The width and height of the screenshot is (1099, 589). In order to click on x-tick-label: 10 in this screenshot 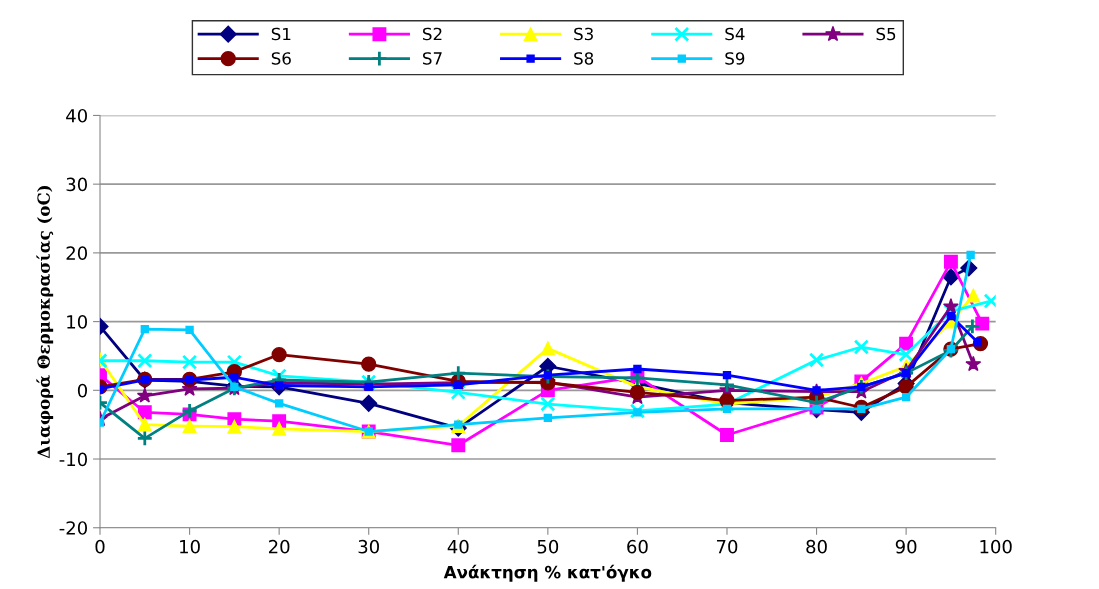, I will do `click(190, 546)`.